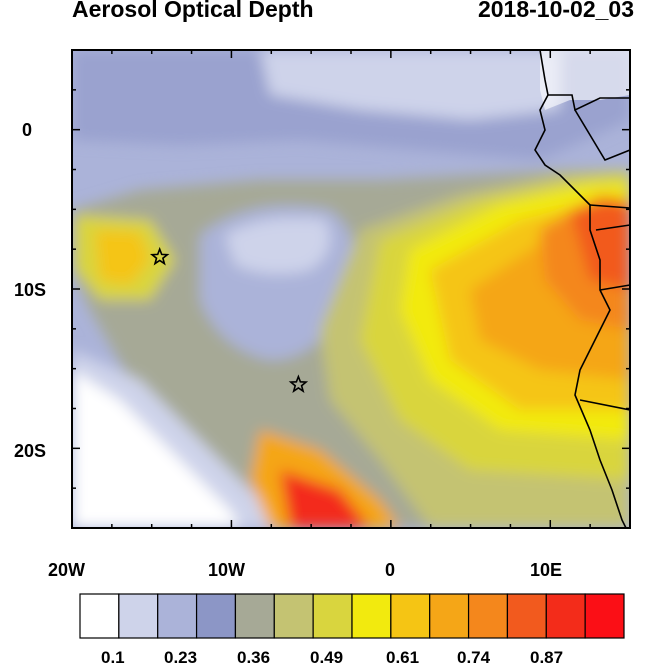 The height and width of the screenshot is (668, 650). Describe the element at coordinates (582, 289) in the screenshot. I see `coastlines` at that location.